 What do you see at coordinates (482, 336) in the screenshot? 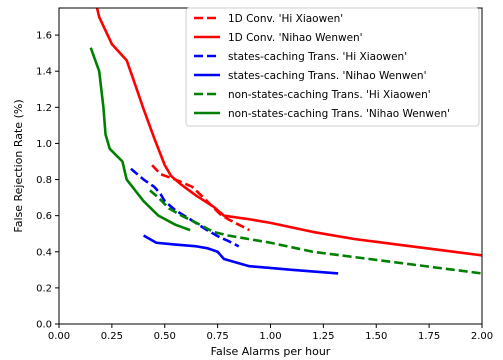
I see `x-tick-label: 2.00` at bounding box center [482, 336].